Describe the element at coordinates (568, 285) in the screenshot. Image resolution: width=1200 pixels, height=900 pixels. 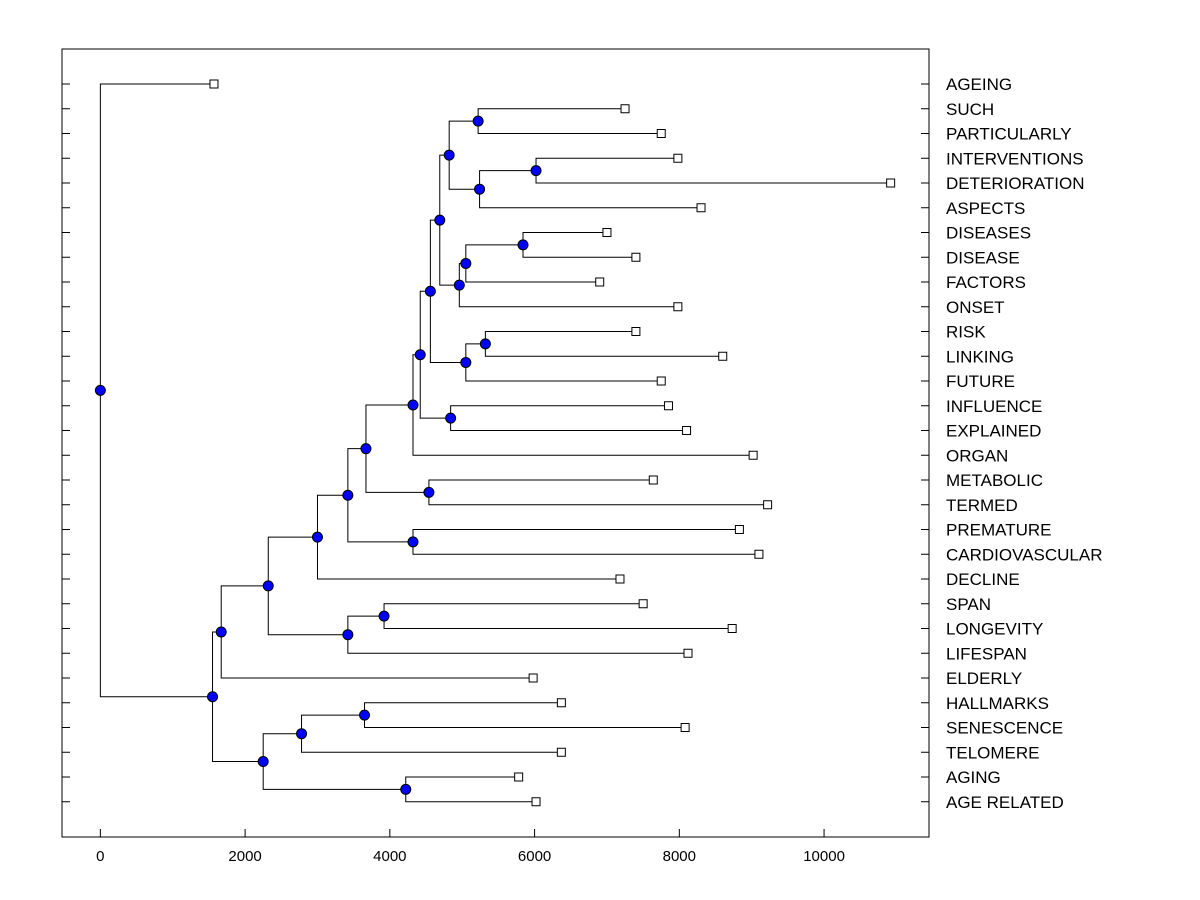
I see `link-n7` at that location.